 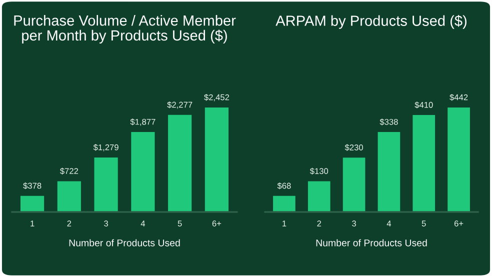 I want to click on data-label: $338, so click(x=389, y=122).